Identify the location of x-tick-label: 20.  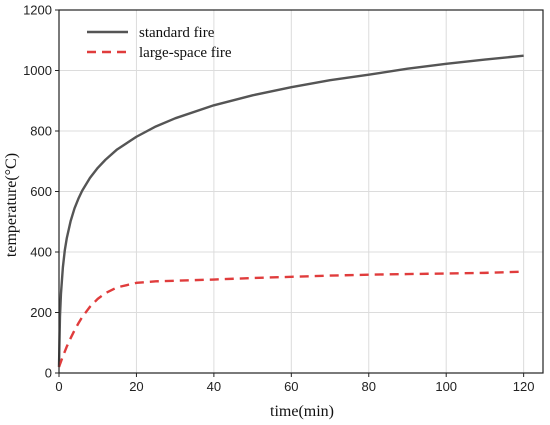
(136, 386).